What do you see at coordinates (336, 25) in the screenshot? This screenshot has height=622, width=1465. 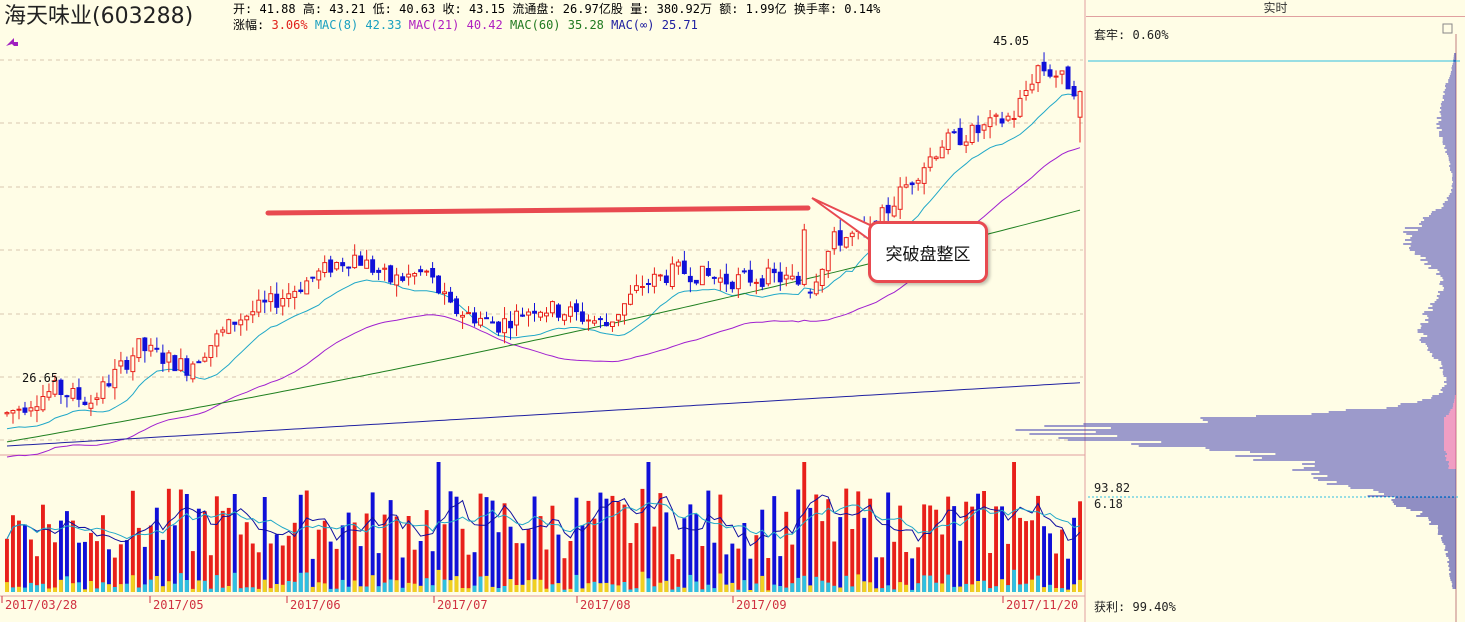 I see `mac8-label: MAC(8)` at bounding box center [336, 25].